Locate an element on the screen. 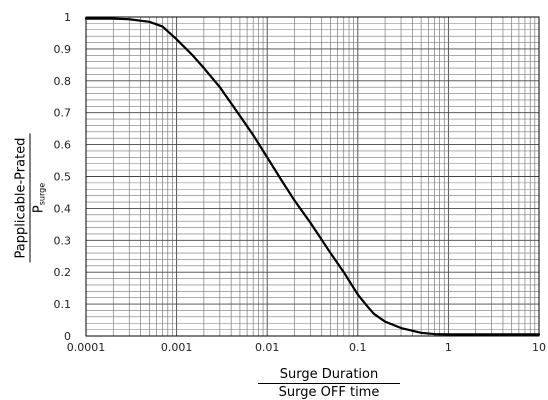  y-tick-label: 0.4 is located at coordinates (63, 208).